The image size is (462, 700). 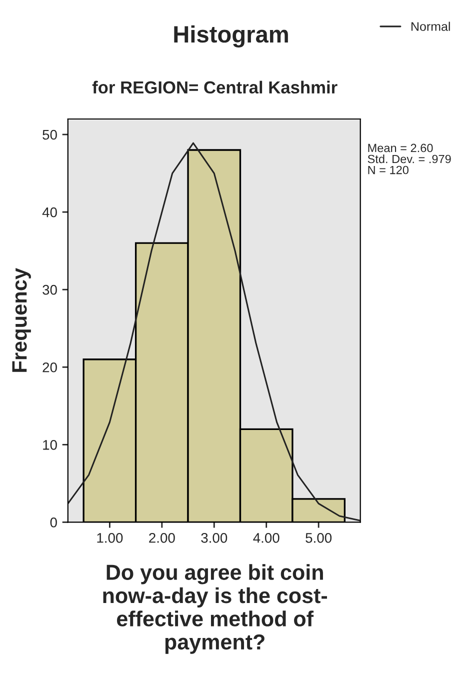 What do you see at coordinates (214, 537) in the screenshot?
I see `x-tick-label: 3.00` at bounding box center [214, 537].